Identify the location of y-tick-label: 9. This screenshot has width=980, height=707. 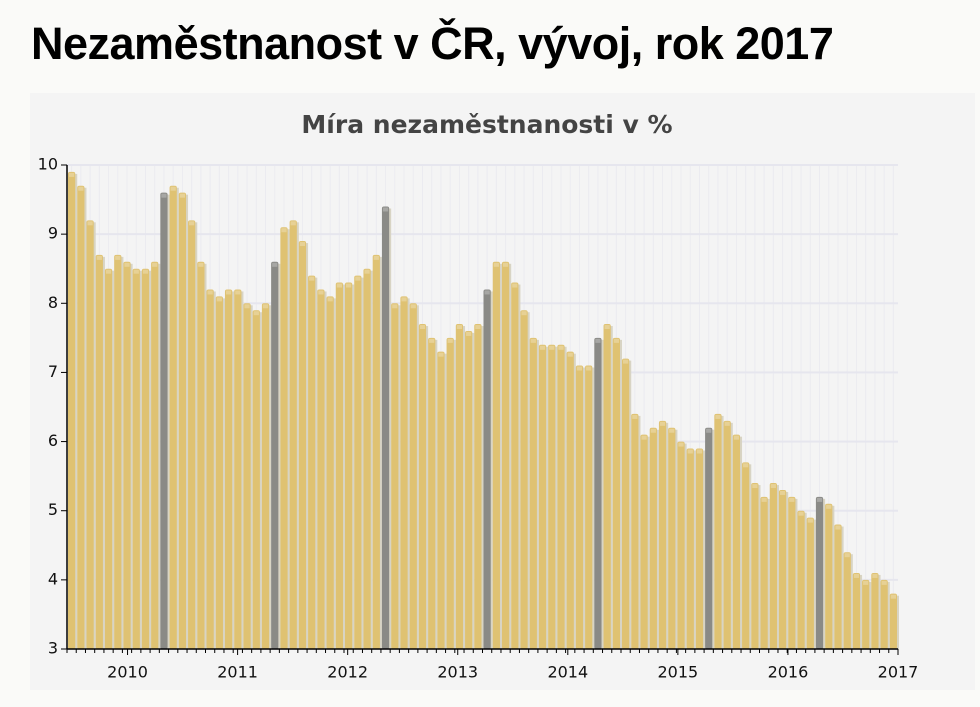
(53, 233).